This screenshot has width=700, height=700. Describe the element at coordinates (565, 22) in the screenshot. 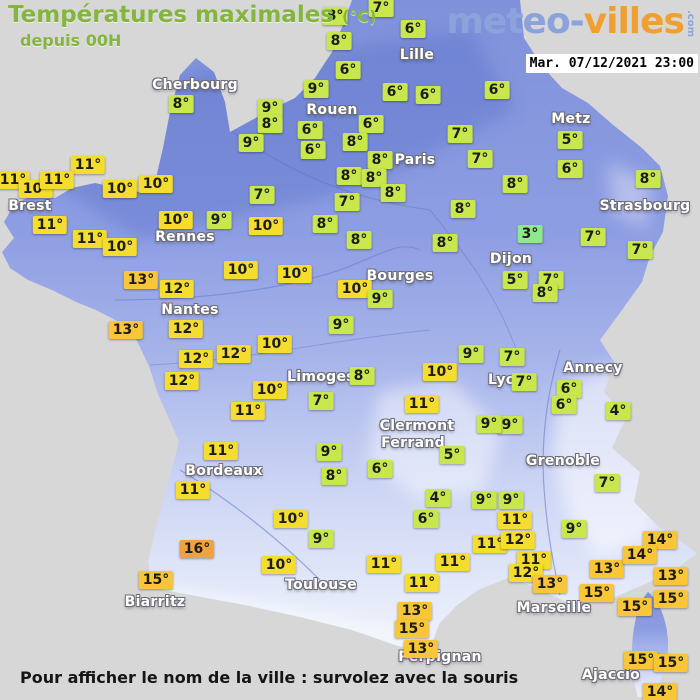

I see `meteo-villes-logo: meteo-villes` at that location.